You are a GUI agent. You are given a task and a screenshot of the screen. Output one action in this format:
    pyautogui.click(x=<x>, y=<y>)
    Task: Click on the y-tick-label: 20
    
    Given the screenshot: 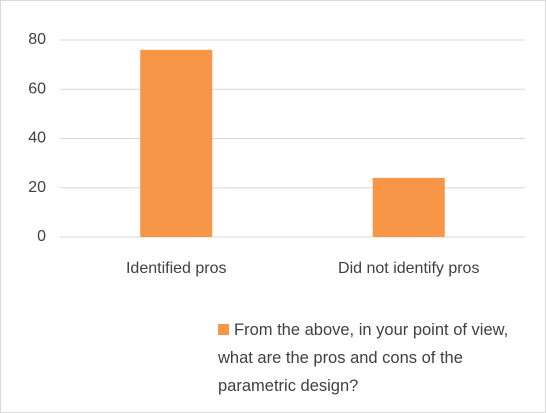 What is the action you would take?
    pyautogui.click(x=37, y=187)
    